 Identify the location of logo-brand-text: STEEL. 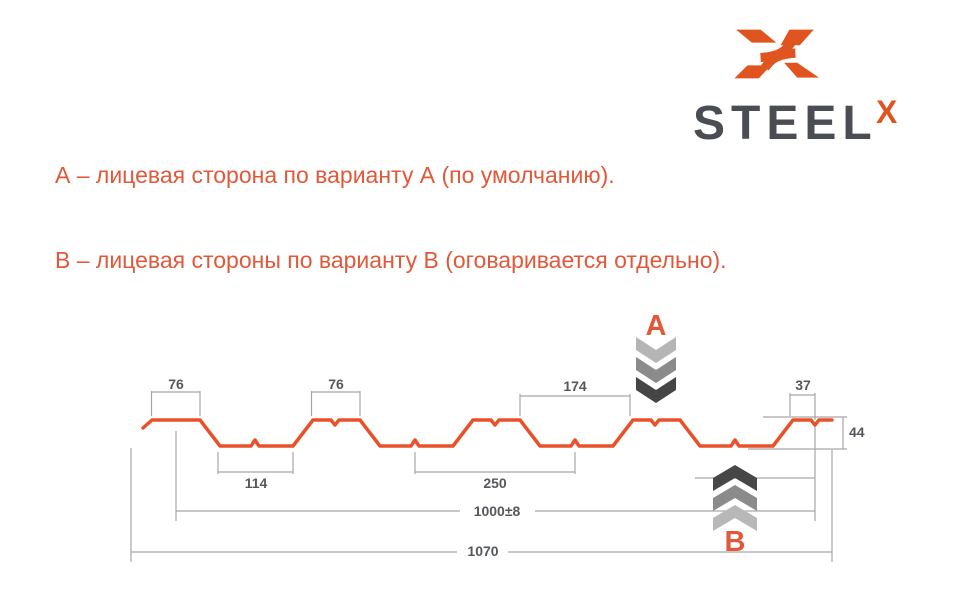
(785, 123).